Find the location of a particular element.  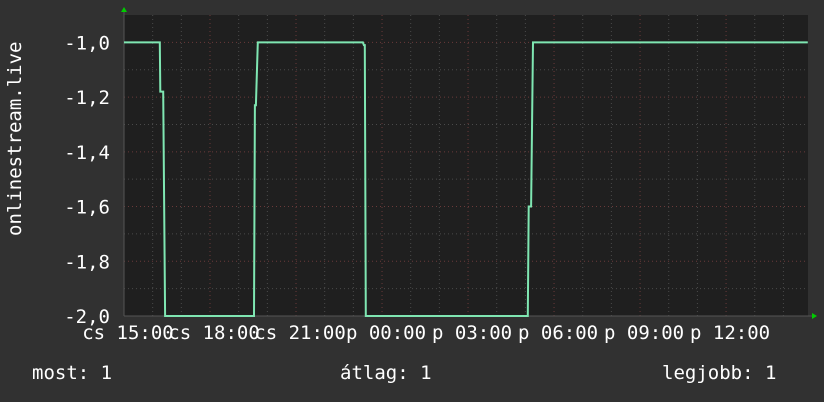

x-tick-label: p 06:00 is located at coordinates (558, 333).